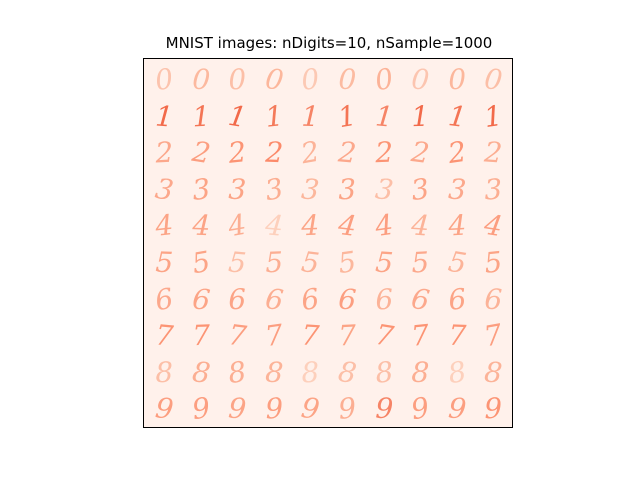 The height and width of the screenshot is (480, 640). What do you see at coordinates (164, 409) in the screenshot?
I see `digit-image-9-sample-1: 9` at bounding box center [164, 409].